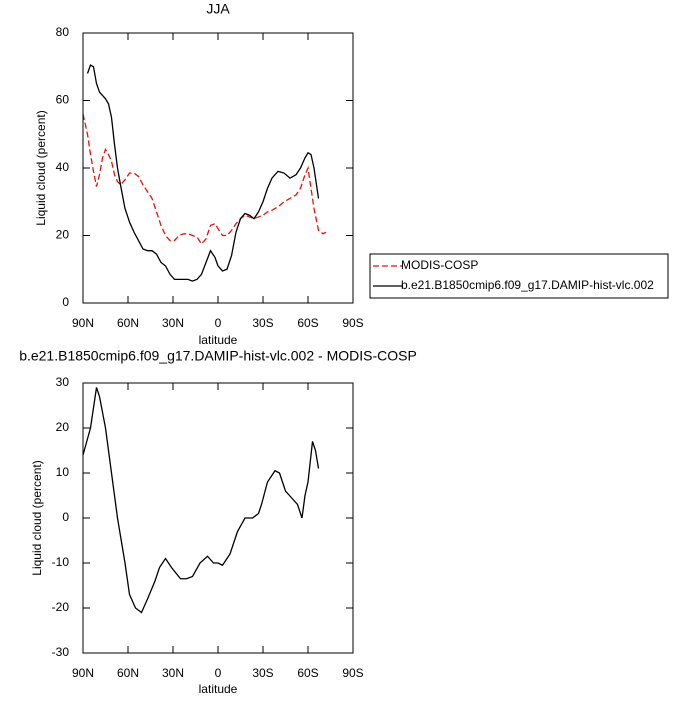  Describe the element at coordinates (439, 265) in the screenshot. I see `legend-label: MODIS-COSP` at that location.